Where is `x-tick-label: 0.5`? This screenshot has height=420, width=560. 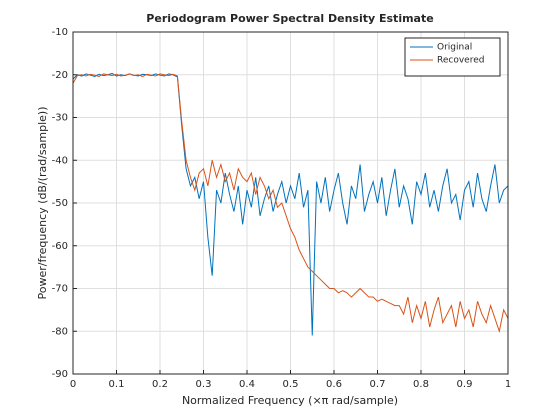
x-tick-label: 0.5 is located at coordinates (291, 384).